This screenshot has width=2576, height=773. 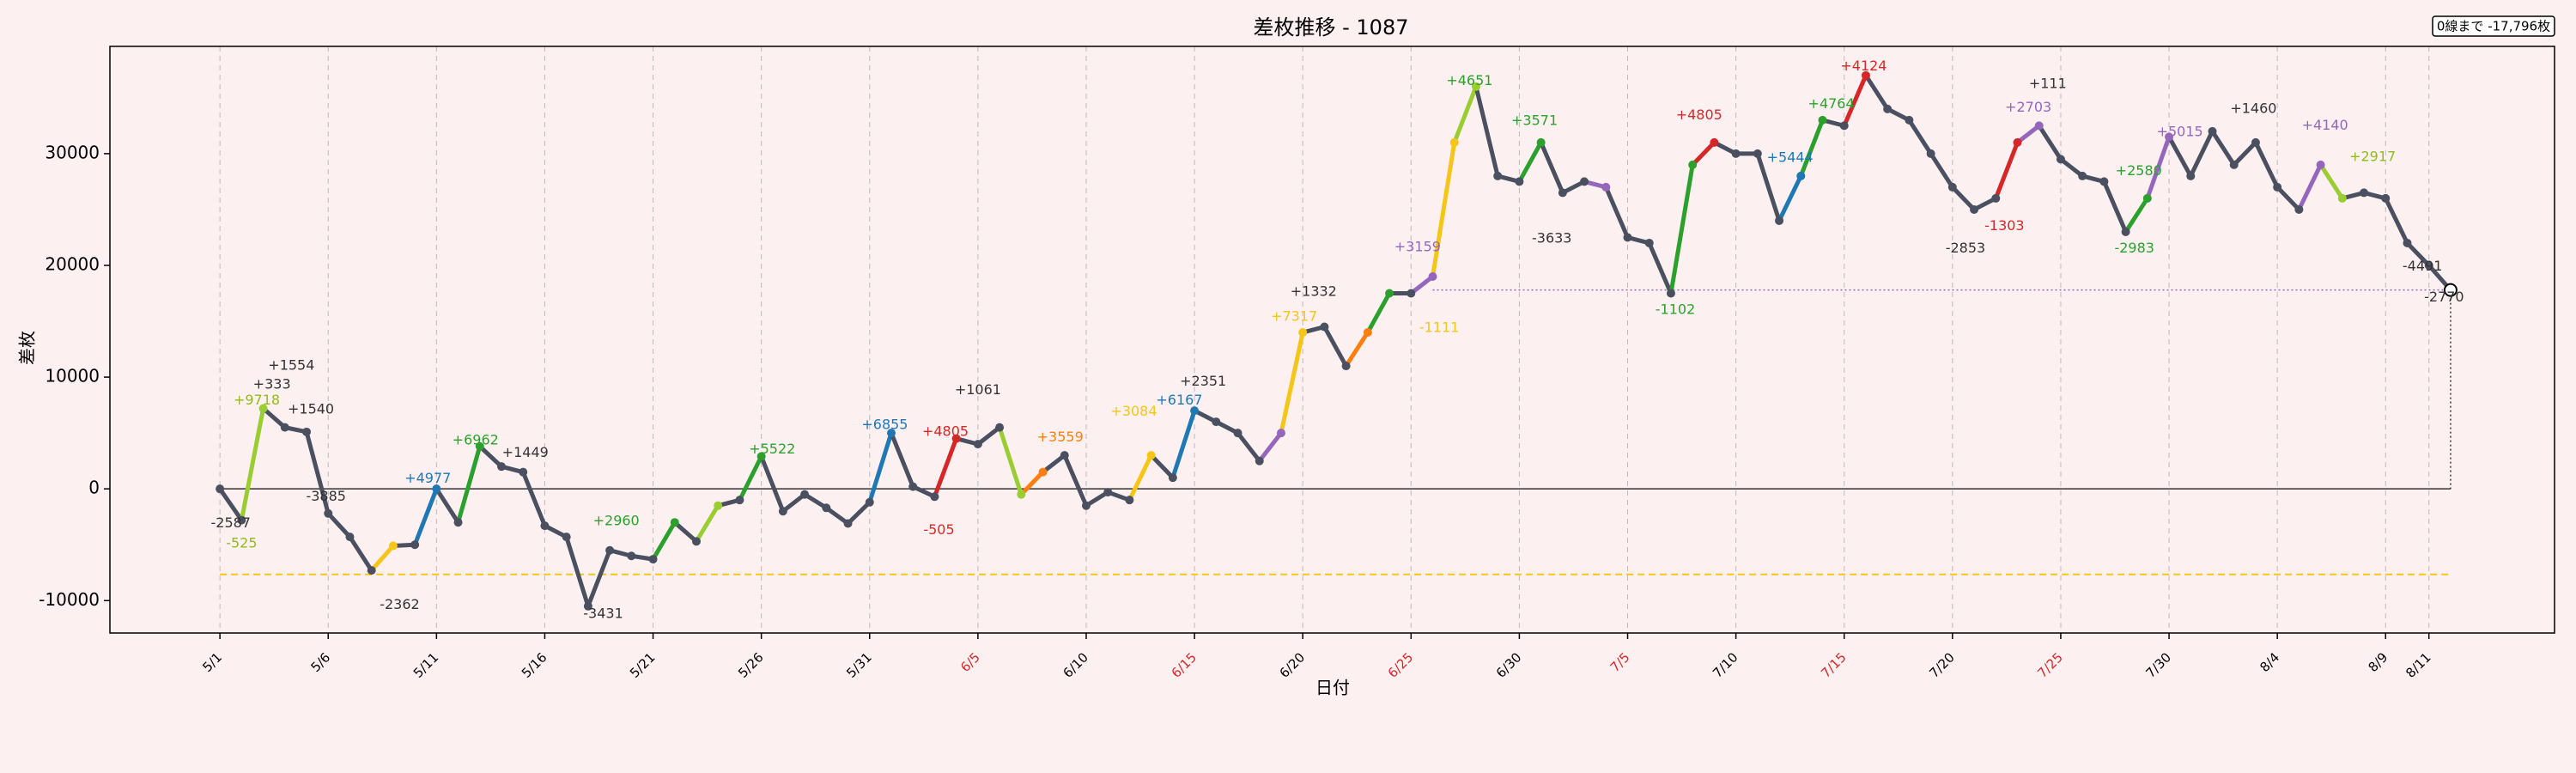 I want to click on annotation: -2587, so click(x=230, y=522).